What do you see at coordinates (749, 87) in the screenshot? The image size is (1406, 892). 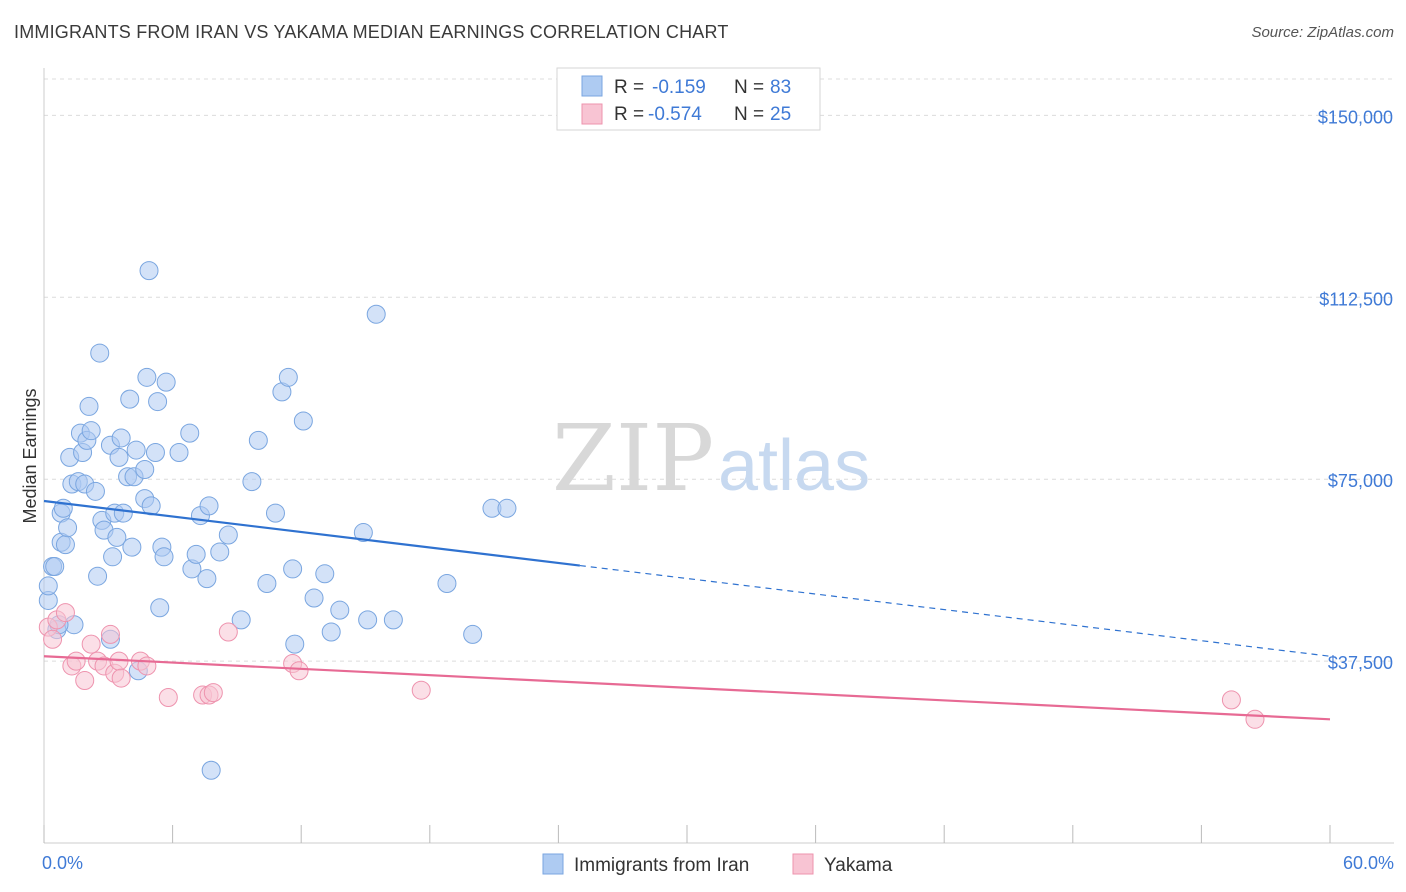 I see `legend-n-label-iran: N =` at bounding box center [749, 87].